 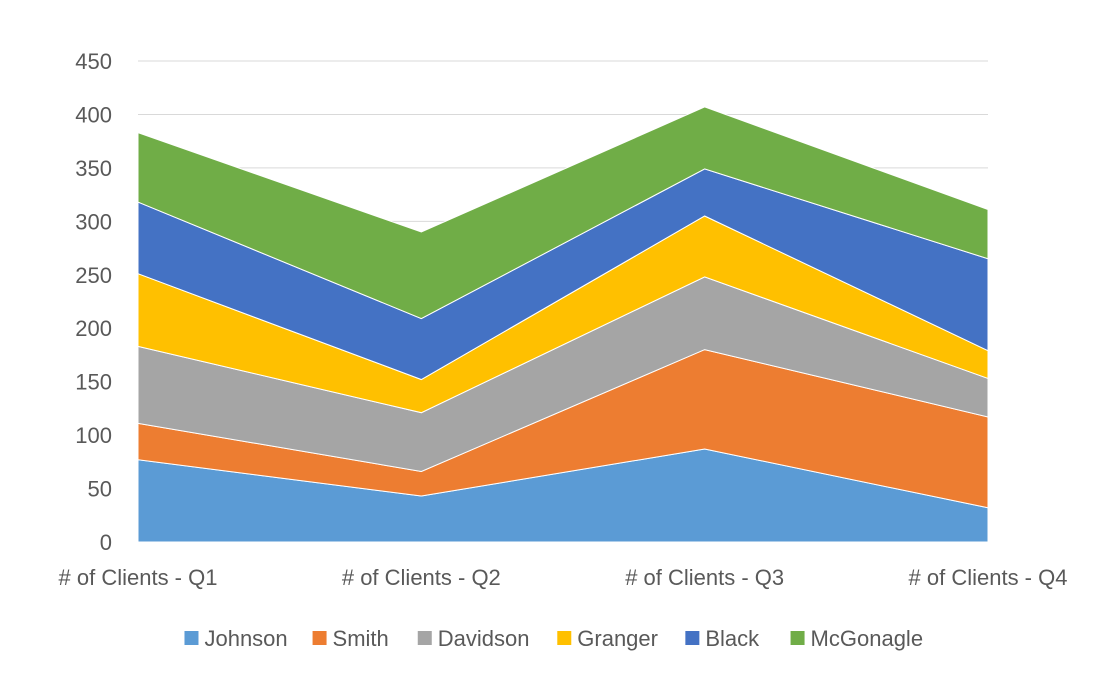 I want to click on y-tick-label: 300, so click(x=93, y=221).